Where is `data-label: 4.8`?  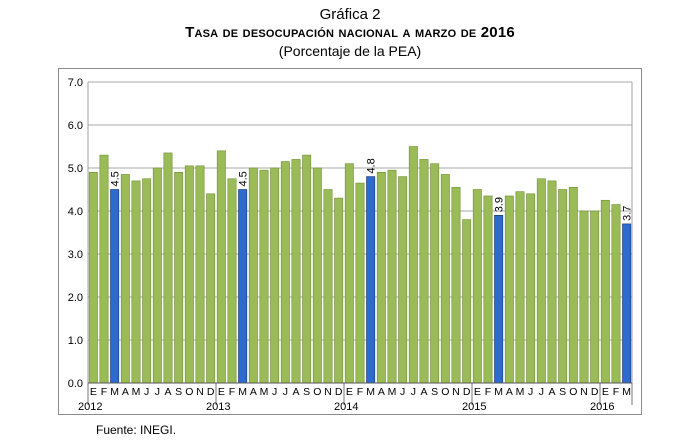
data-label: 4.8 is located at coordinates (372, 165).